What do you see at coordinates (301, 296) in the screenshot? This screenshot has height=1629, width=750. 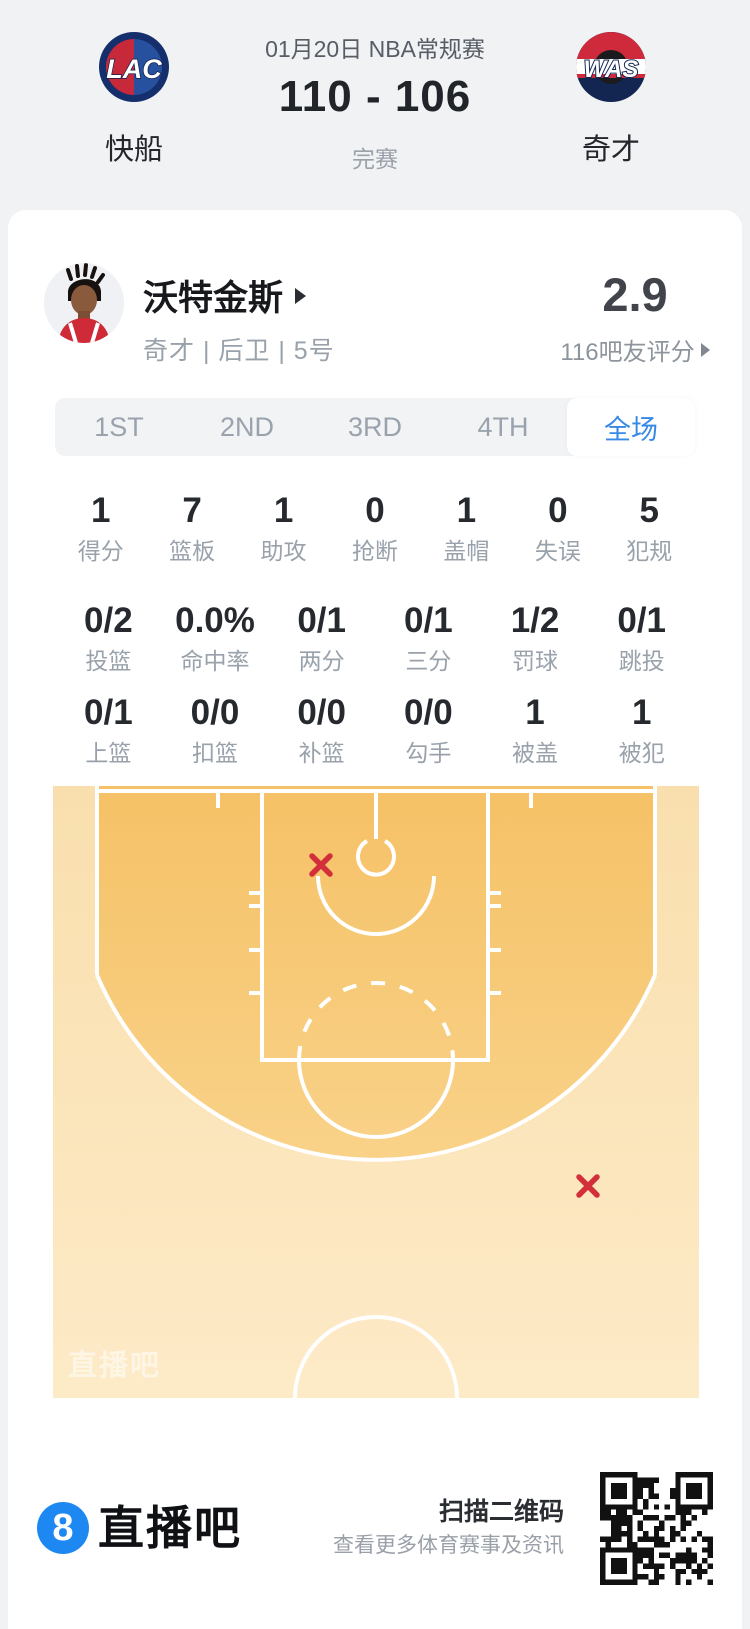 I see `name-arrow-icon` at bounding box center [301, 296].